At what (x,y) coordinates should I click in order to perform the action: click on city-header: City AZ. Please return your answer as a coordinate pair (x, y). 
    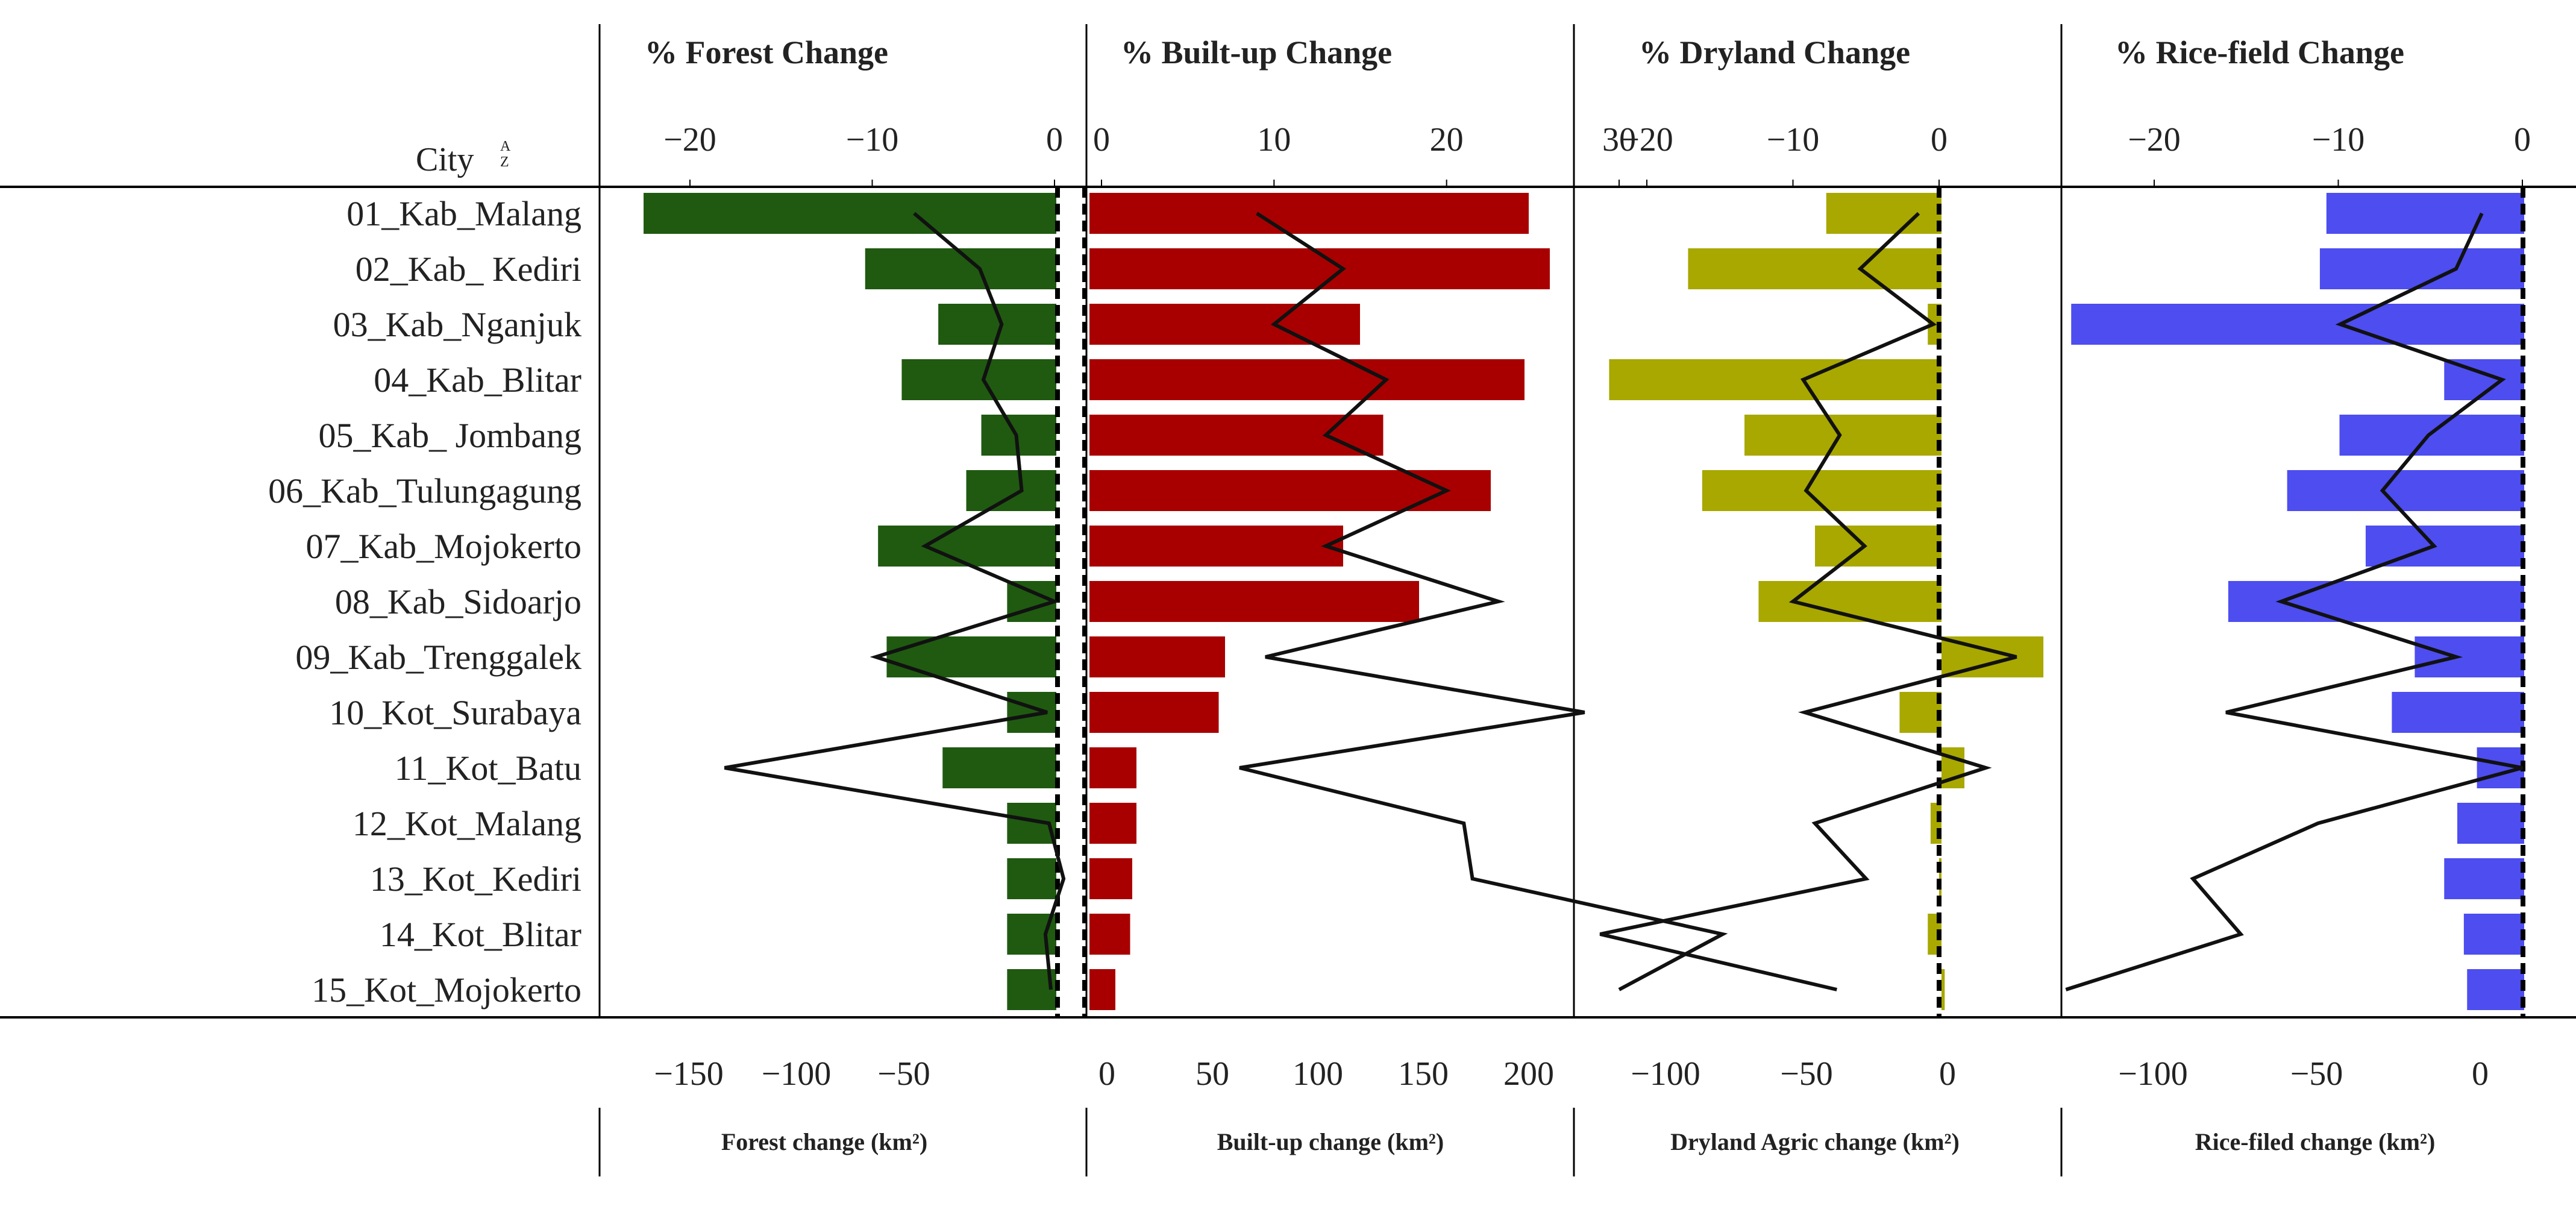
    Looking at the image, I should click on (463, 159).